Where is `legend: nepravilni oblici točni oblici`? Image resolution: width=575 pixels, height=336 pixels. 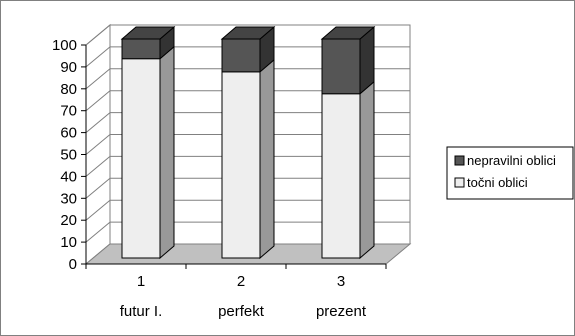 legend: nepravilni oblici točni oblici is located at coordinates (510, 173).